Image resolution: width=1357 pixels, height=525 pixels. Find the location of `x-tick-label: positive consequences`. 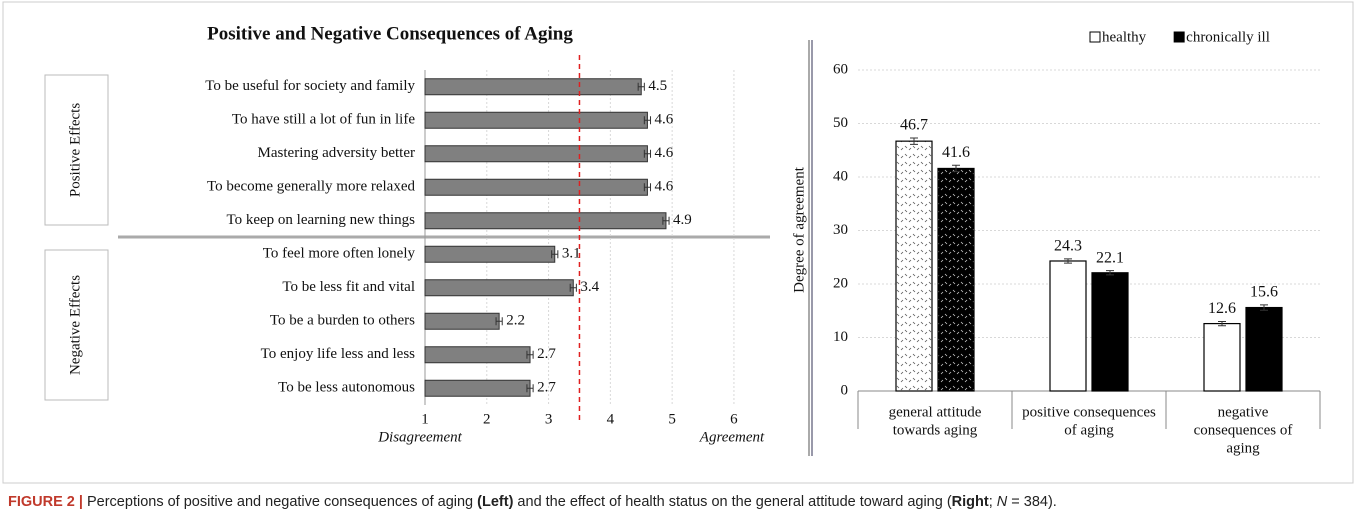

x-tick-label: positive consequences is located at coordinates (1089, 412).